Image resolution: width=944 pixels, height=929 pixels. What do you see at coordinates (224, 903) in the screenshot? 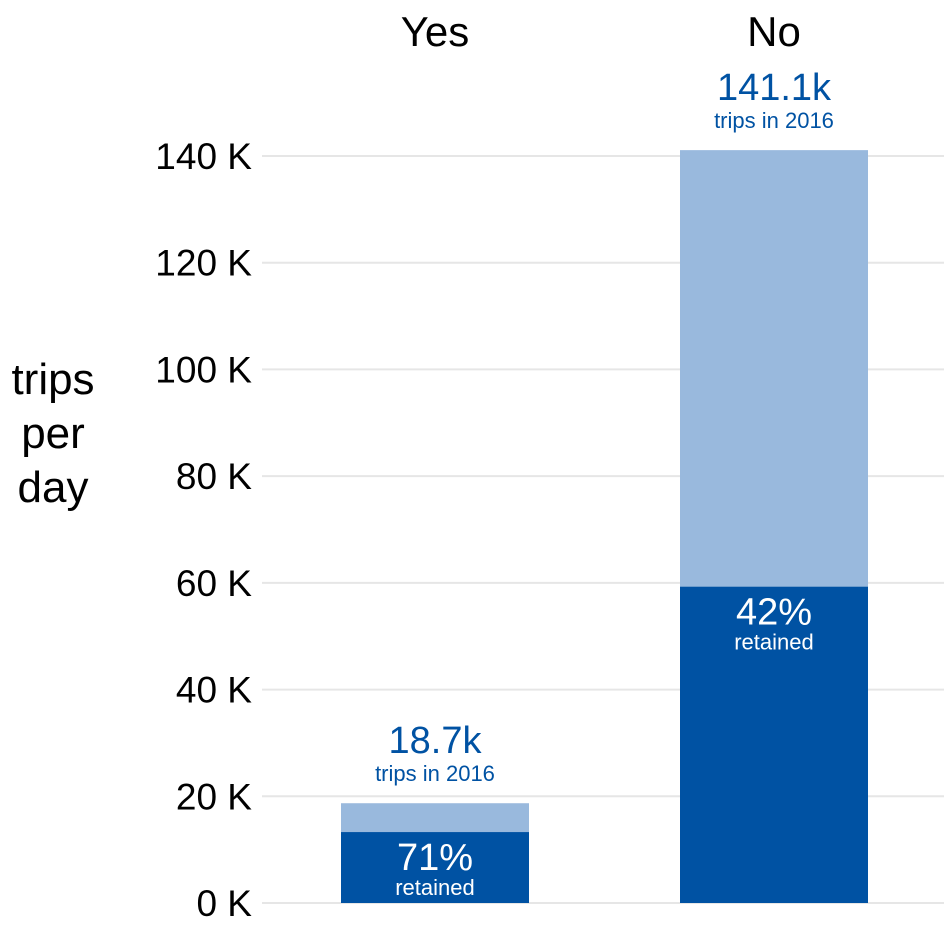
I see `y-tick-label: 0 K` at bounding box center [224, 903].